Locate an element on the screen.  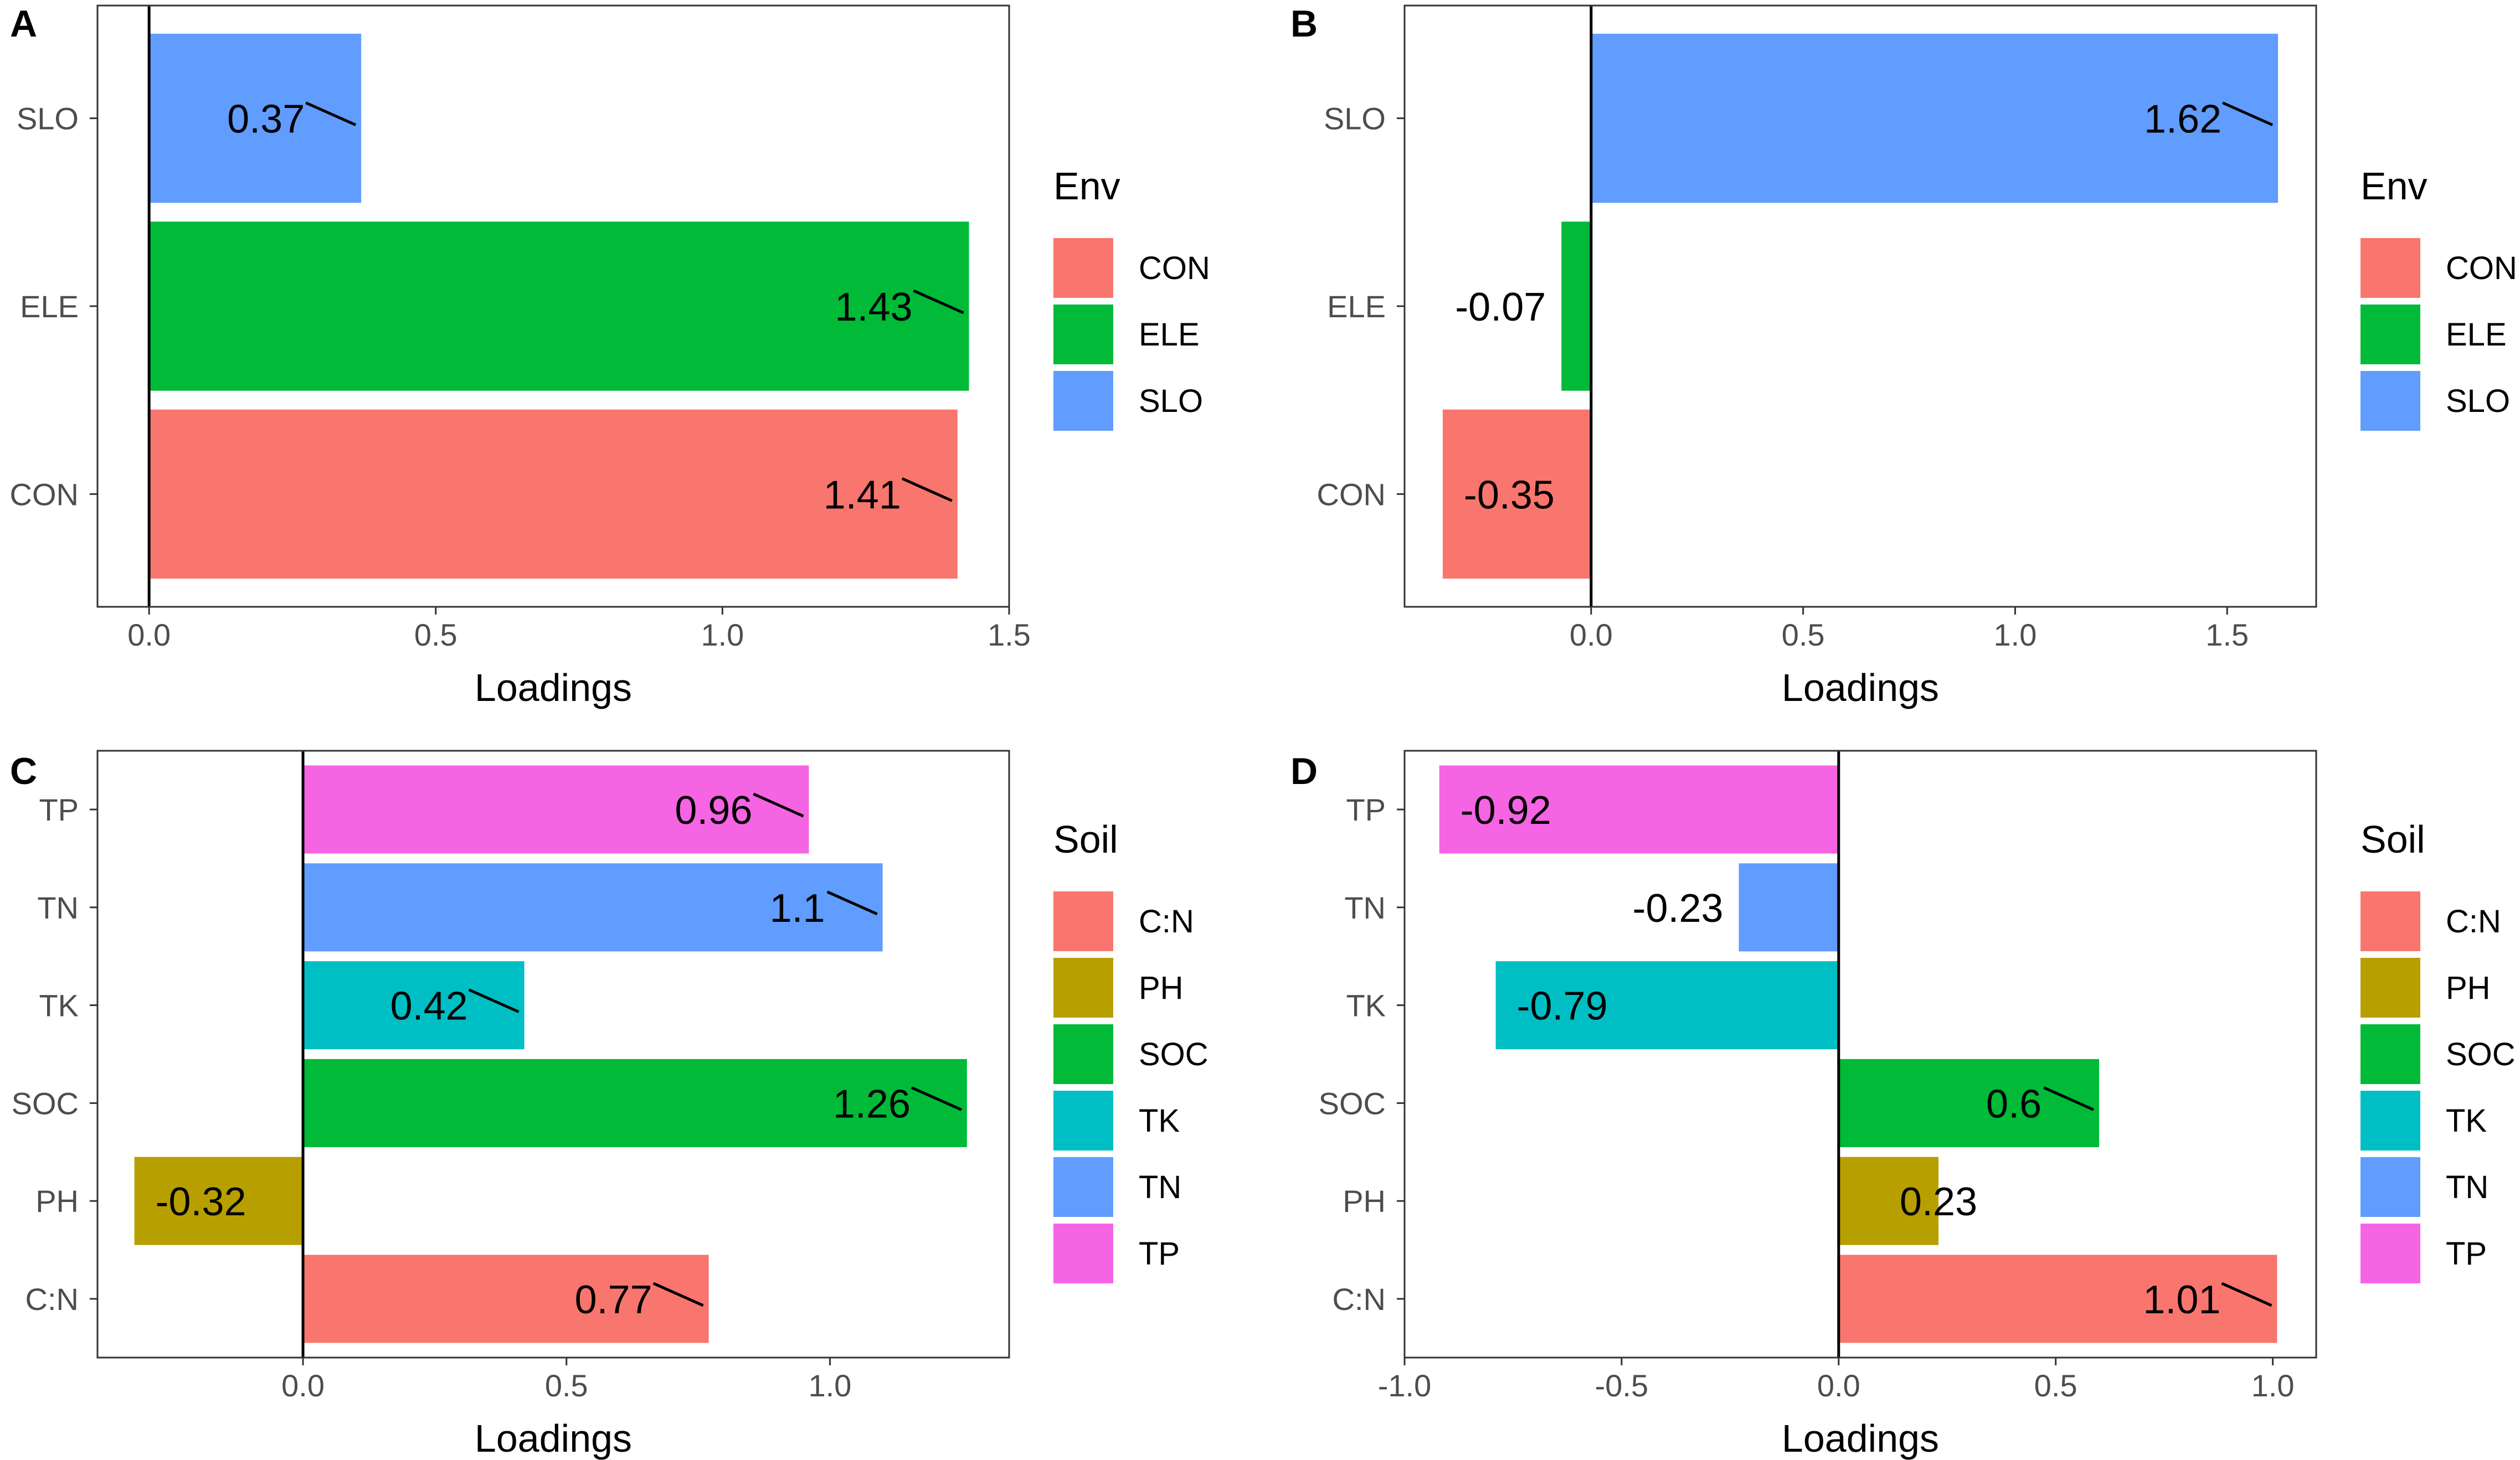
value-label: -0.23 is located at coordinates (1677, 909).